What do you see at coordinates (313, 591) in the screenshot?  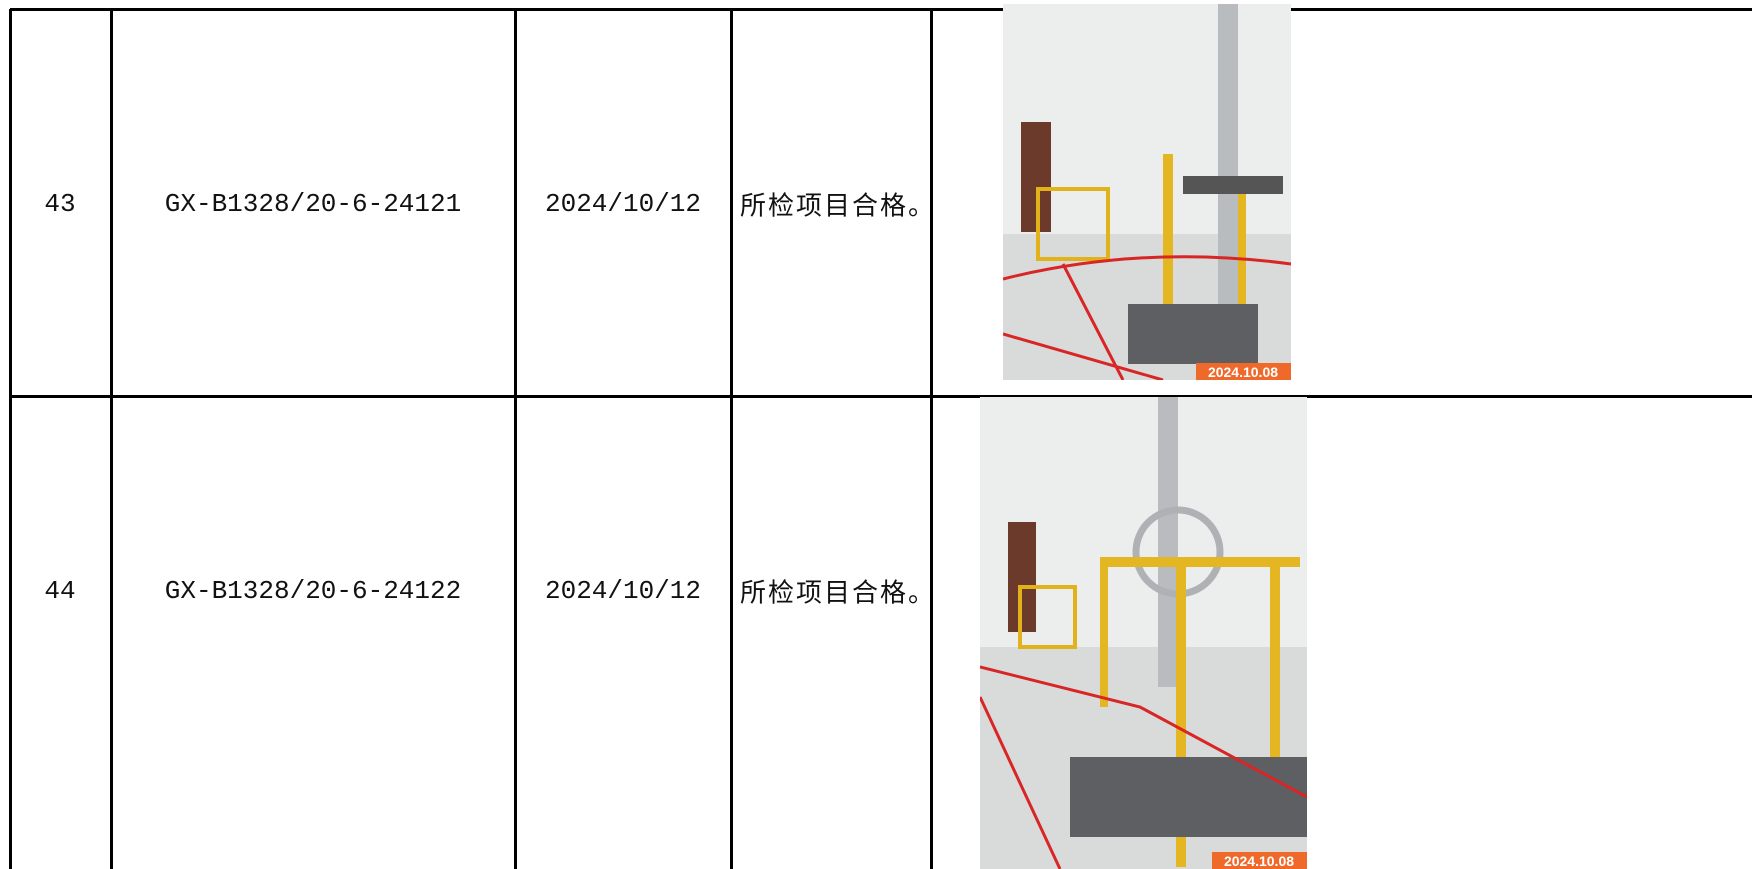 I see `serial-number: GX-B1328/20-6-24122` at bounding box center [313, 591].